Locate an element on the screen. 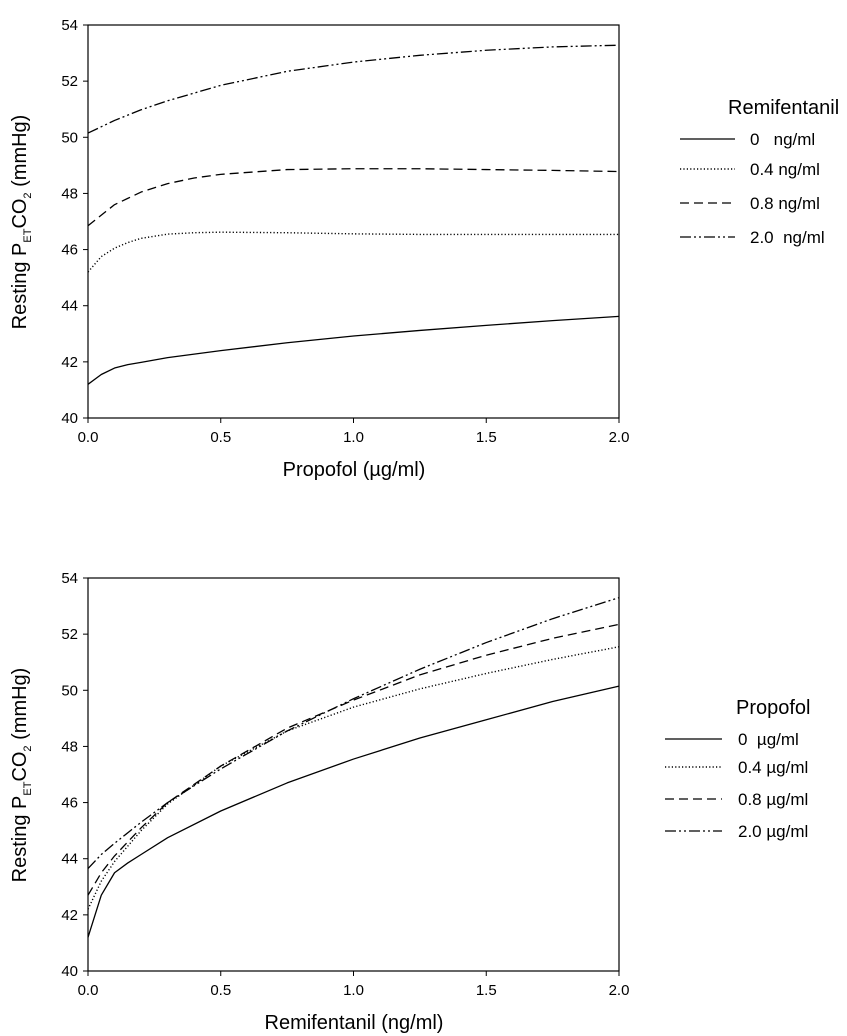 The width and height of the screenshot is (847, 1036). legend-label-2: 0.4 µg/ml is located at coordinates (773, 767).